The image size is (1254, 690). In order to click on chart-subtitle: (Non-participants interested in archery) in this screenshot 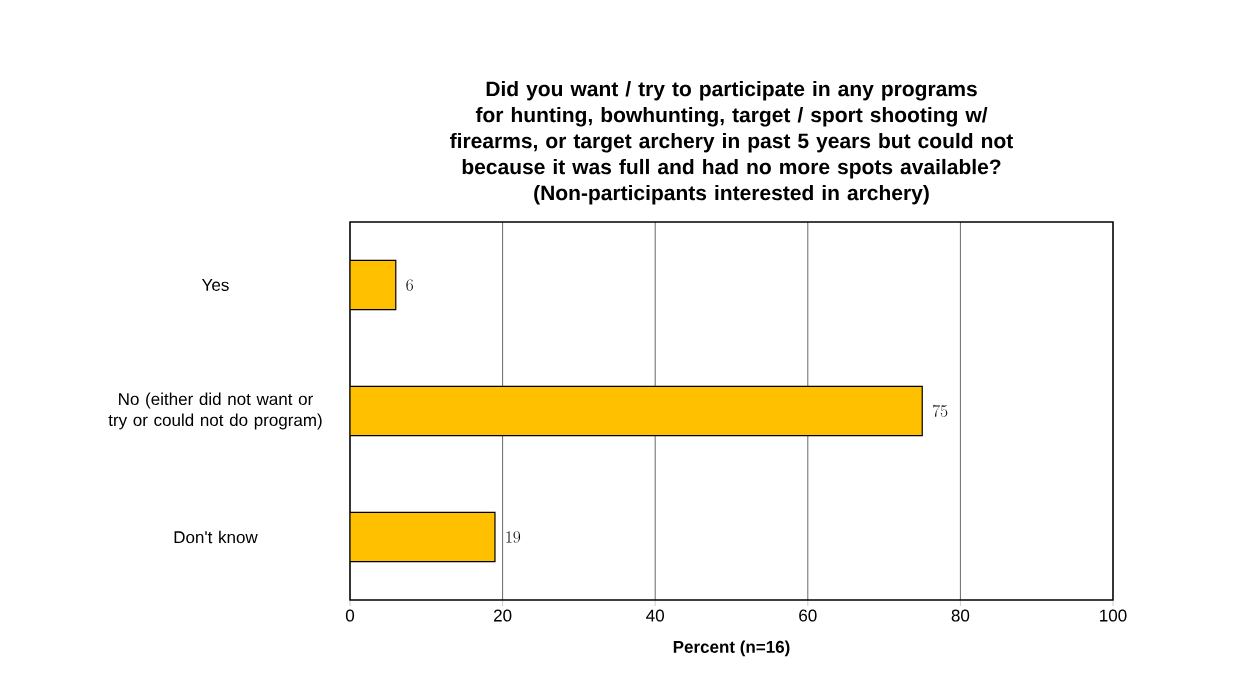, I will do `click(731, 194)`.